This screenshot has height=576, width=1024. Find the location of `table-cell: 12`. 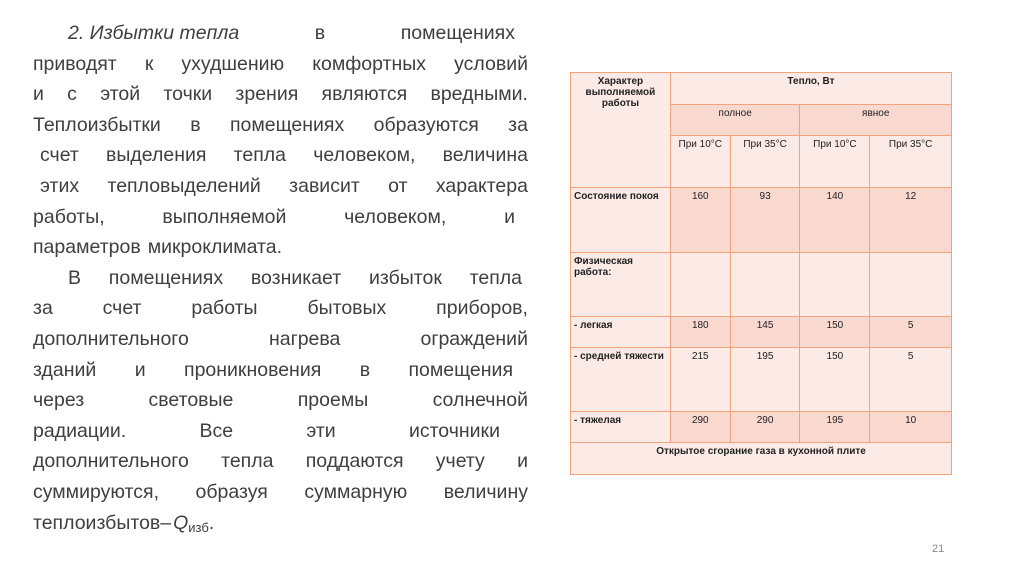

table-cell: 12 is located at coordinates (910, 220).